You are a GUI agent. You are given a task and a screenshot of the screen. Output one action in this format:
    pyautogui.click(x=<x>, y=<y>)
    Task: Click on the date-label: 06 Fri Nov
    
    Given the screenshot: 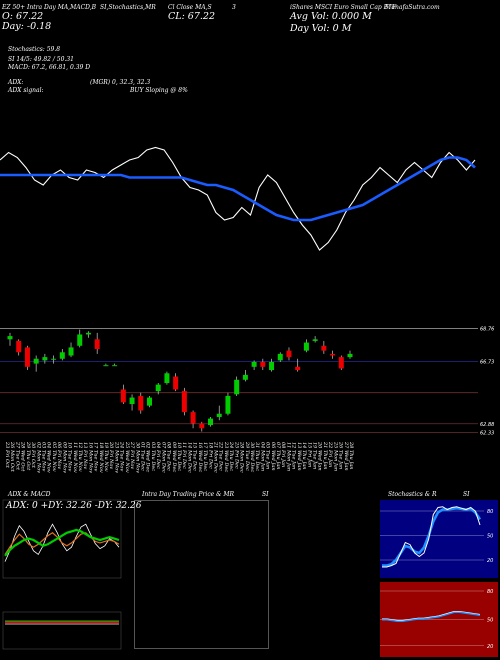 What is the action you would take?
    pyautogui.click(x=59, y=455)
    